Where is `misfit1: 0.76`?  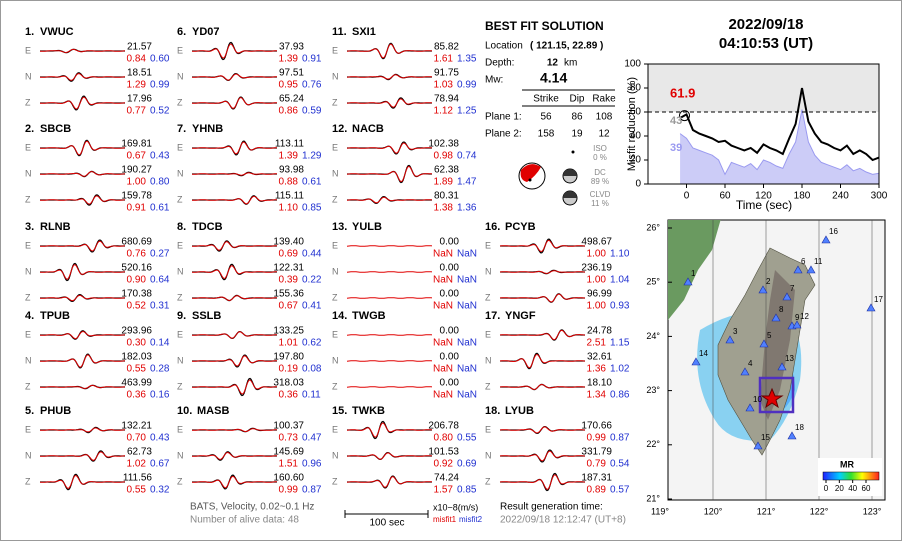 misfit1: 0.76 is located at coordinates (137, 254).